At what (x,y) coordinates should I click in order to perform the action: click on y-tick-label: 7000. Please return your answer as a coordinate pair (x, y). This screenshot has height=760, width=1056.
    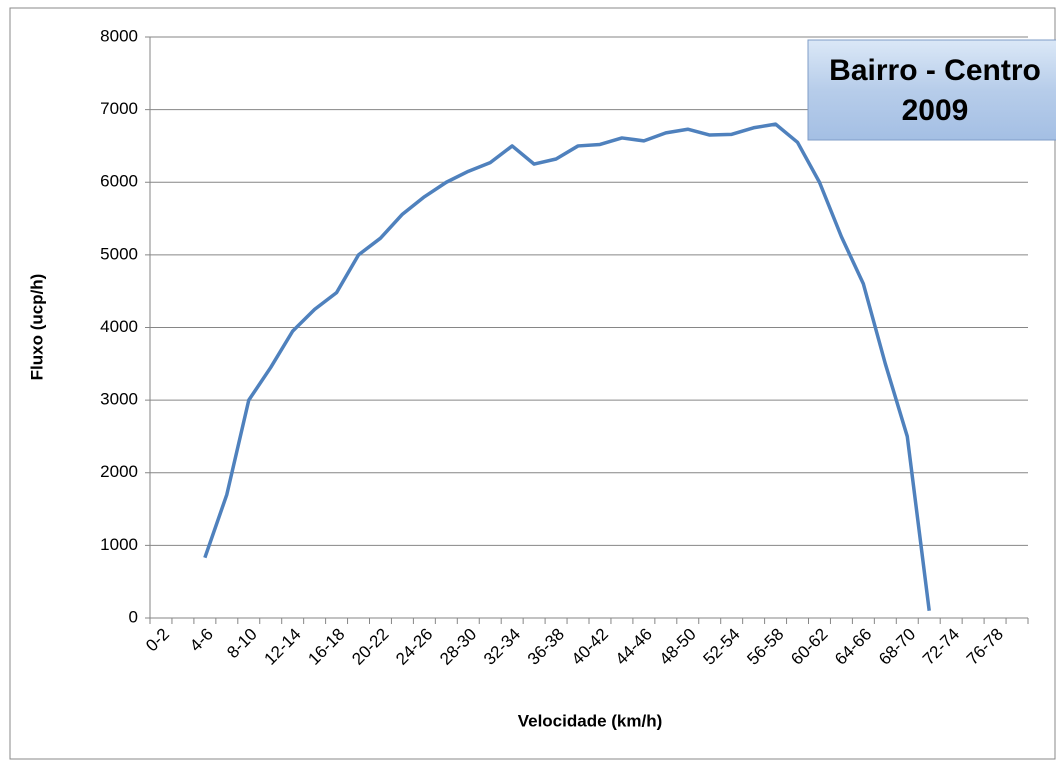
    Looking at the image, I should click on (119, 108).